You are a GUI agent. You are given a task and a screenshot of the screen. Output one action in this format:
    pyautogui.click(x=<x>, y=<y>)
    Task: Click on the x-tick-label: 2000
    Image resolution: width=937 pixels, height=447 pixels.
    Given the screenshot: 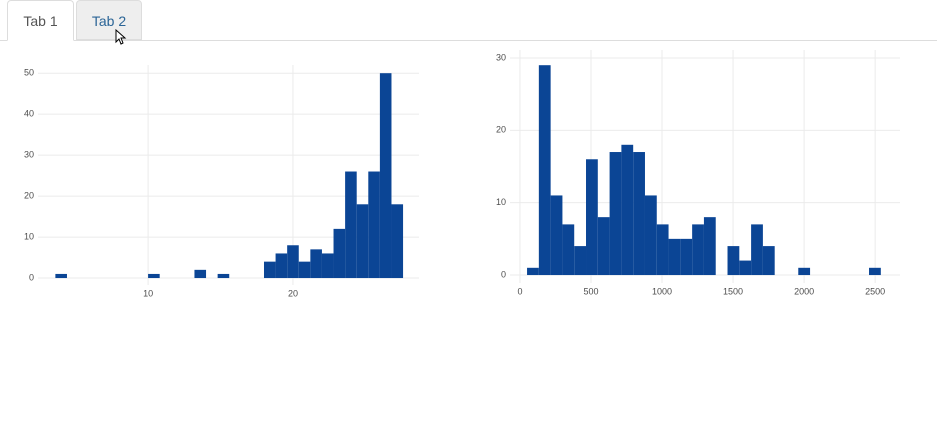 What is the action you would take?
    pyautogui.click(x=804, y=291)
    